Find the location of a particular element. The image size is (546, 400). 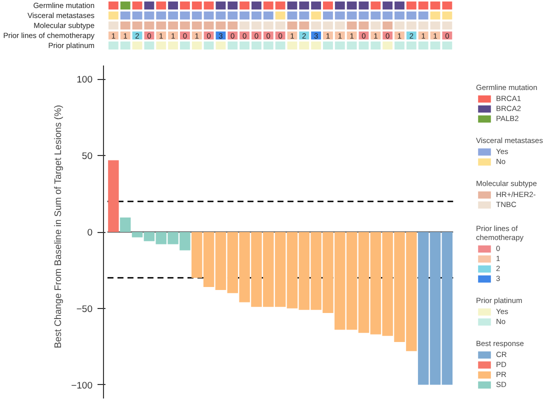

y-tick-label: −50 is located at coordinates (84, 309).